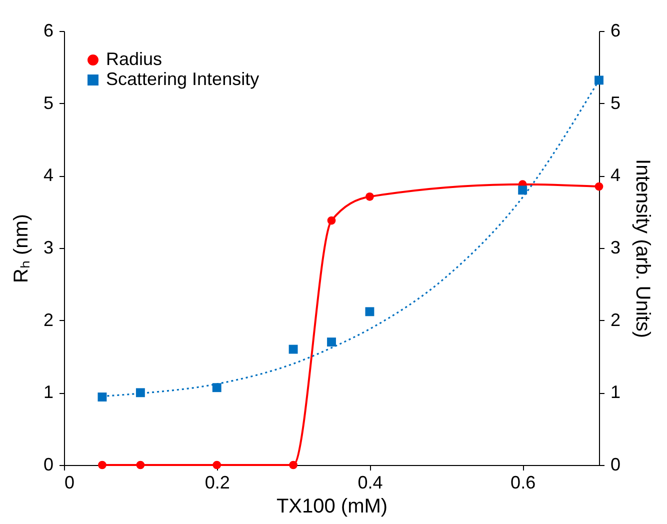  I want to click on y-tick-label: 6, so click(48, 30).